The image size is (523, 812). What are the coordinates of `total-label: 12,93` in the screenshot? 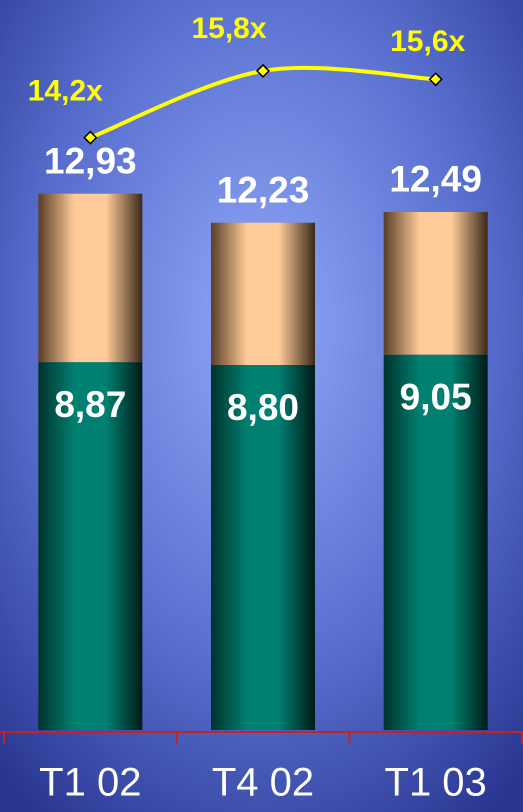 It's located at (90, 160).